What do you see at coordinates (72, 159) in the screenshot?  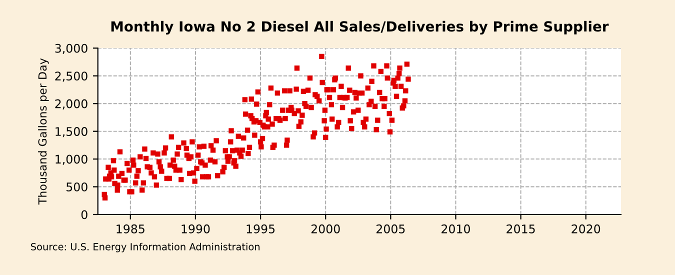 I see `y-tick-label: 1,000` at bounding box center [72, 159].